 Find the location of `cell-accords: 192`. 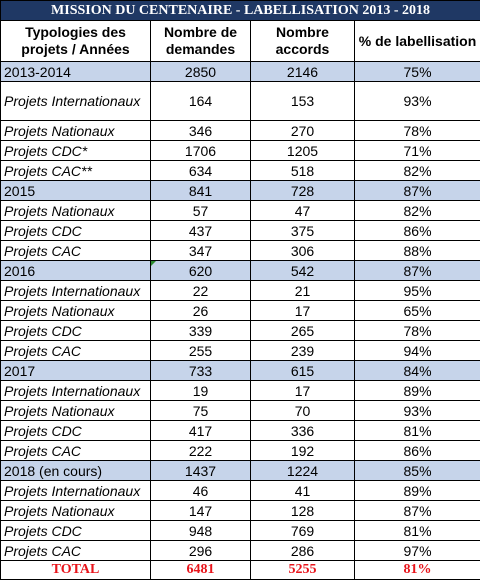

cell-accords: 192 is located at coordinates (303, 451).